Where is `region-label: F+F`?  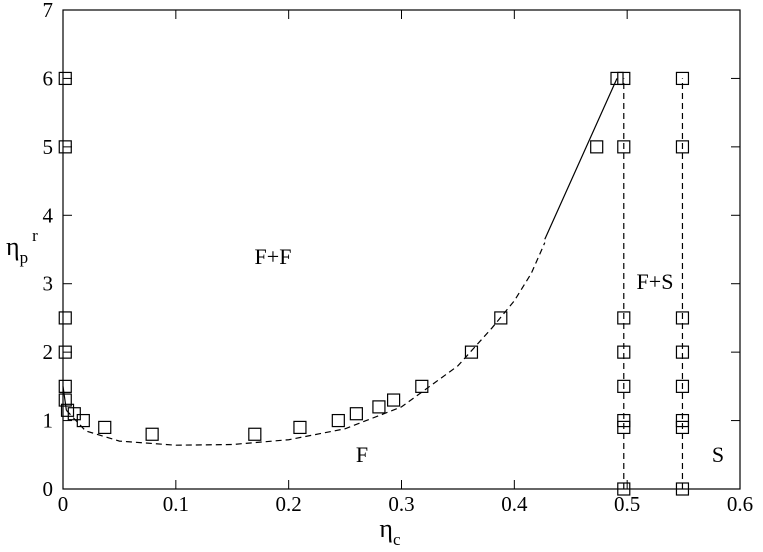 region-label: F+F is located at coordinates (273, 256).